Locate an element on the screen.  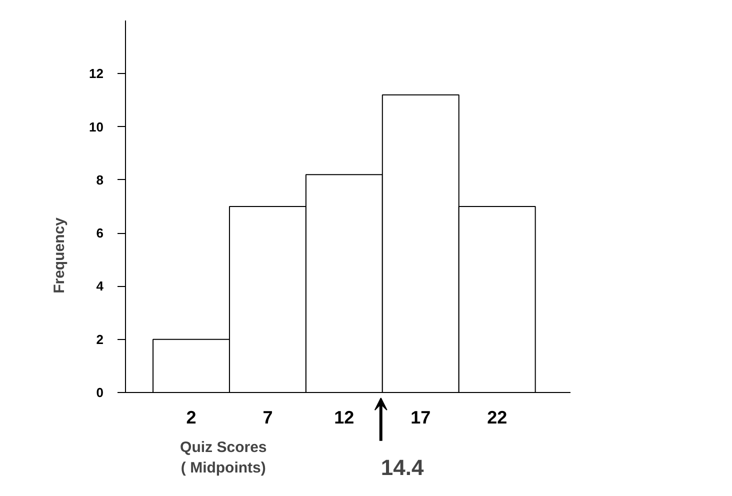
x-tick-label: 7 is located at coordinates (267, 418).